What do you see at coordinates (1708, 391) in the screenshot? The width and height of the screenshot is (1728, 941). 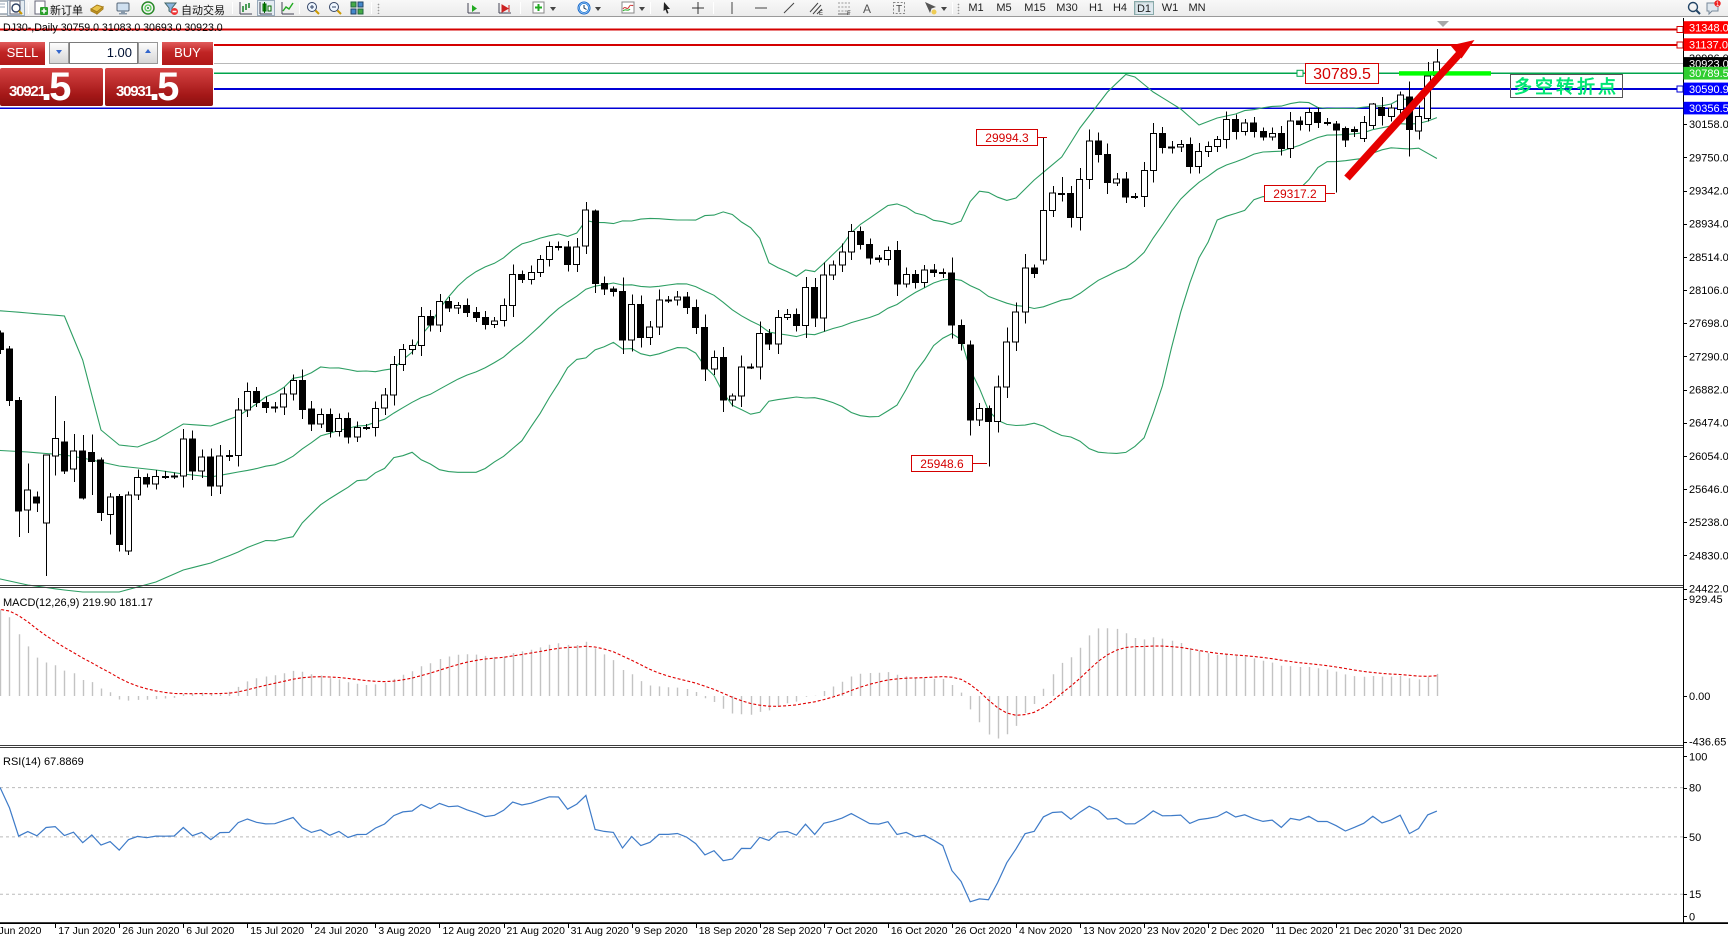 I see `svg-text: 26882.0` at bounding box center [1708, 391].